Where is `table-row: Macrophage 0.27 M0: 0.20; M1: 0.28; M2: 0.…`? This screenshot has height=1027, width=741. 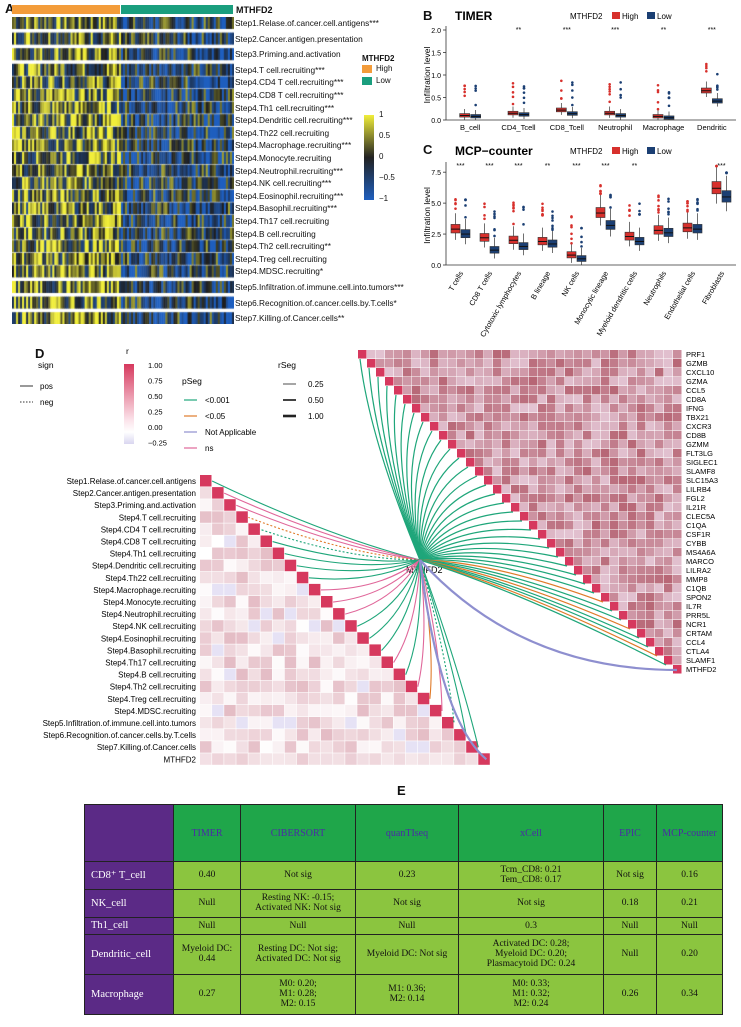 table-row: Macrophage 0.27 M0: 0.20; M1: 0.28; M2: 0.… is located at coordinates (403, 994).